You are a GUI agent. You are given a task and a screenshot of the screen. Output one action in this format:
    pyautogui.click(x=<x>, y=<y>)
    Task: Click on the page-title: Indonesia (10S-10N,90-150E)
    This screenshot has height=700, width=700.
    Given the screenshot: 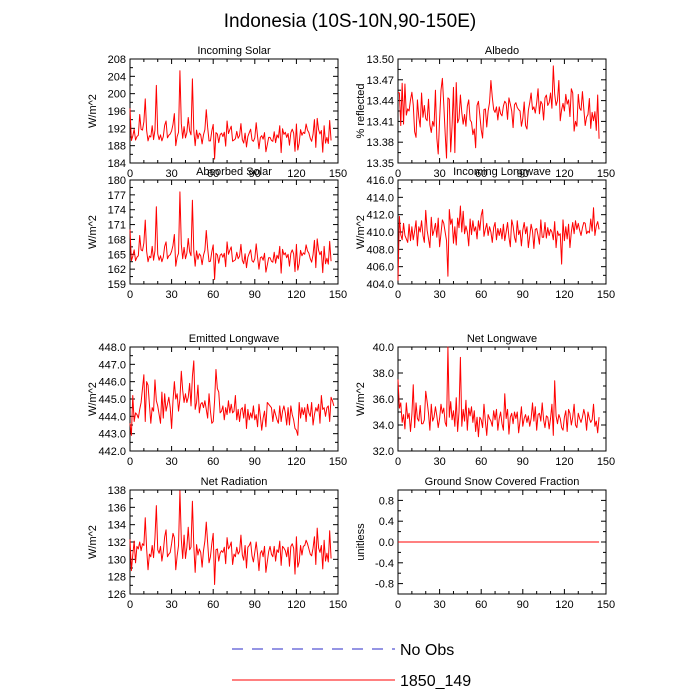 What is the action you would take?
    pyautogui.click(x=350, y=21)
    